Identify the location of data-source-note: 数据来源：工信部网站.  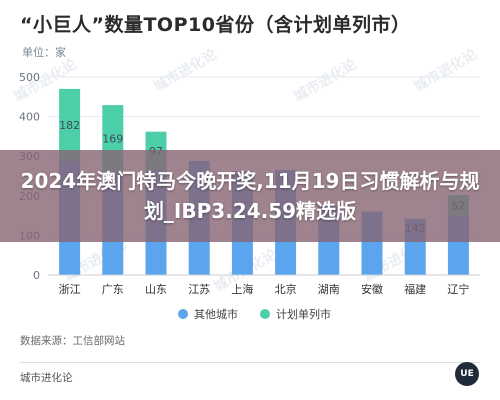
(72, 341).